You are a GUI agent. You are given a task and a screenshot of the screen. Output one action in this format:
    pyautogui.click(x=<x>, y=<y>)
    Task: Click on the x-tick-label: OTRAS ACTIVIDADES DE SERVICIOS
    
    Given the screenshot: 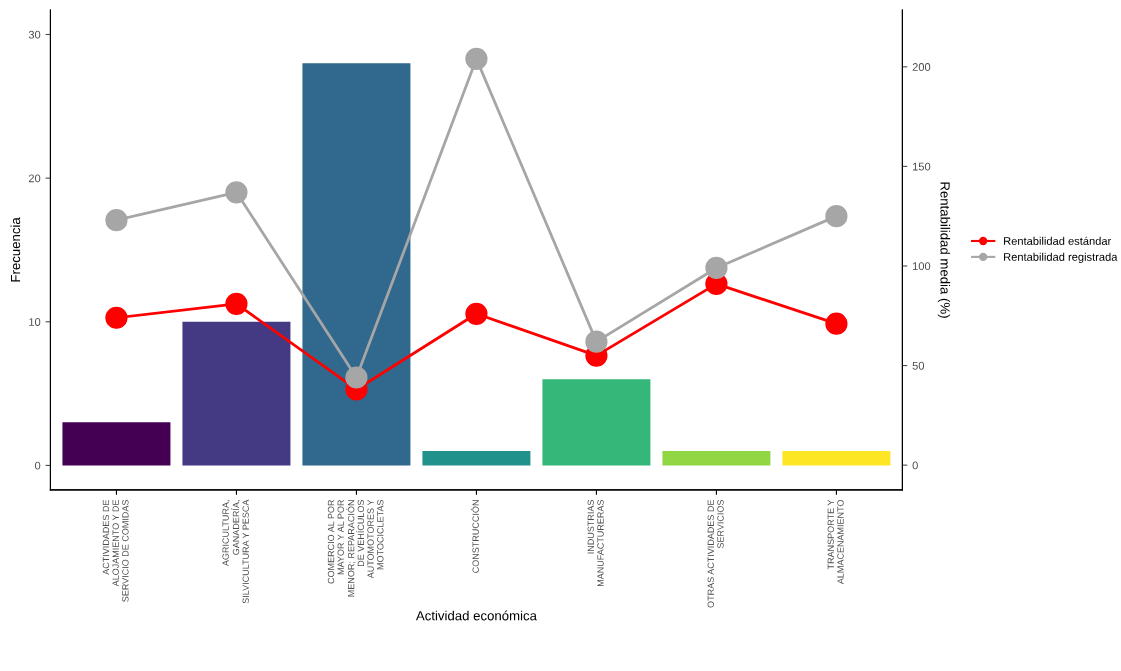 What is the action you would take?
    pyautogui.click(x=715, y=553)
    